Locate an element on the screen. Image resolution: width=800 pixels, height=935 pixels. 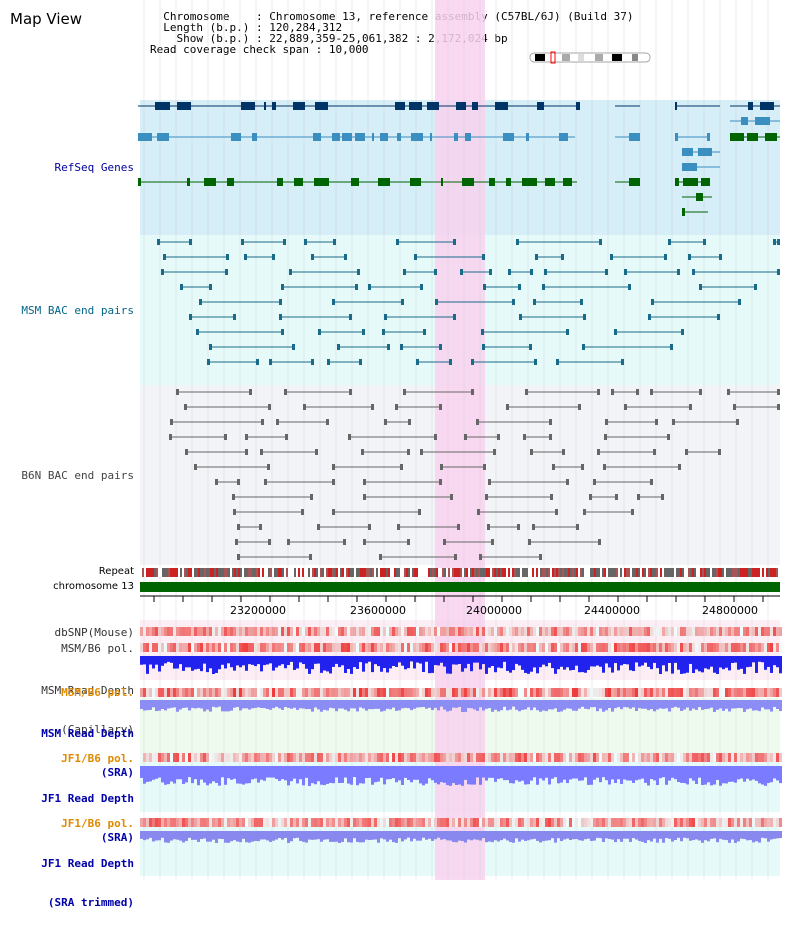
track-label-jf1-read-depth-sra-trimmed: JF1 Read Depth (SRA trimmed) is located at coordinates (87, 883).